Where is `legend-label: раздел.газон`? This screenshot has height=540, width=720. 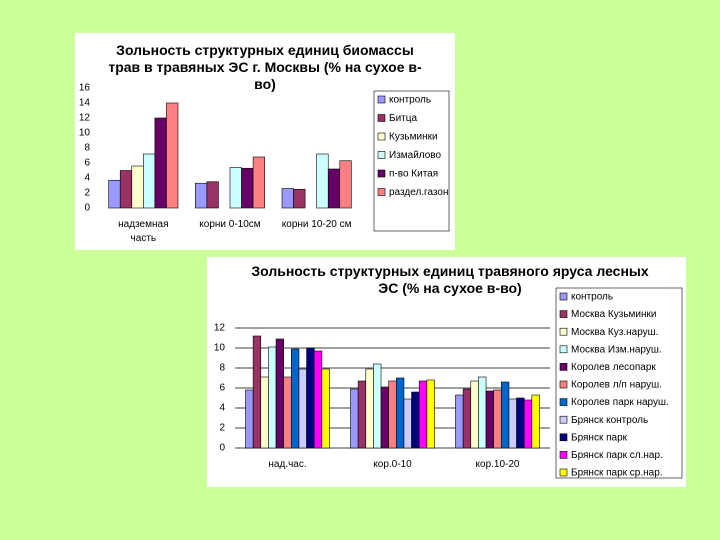 legend-label: раздел.газон is located at coordinates (419, 192).